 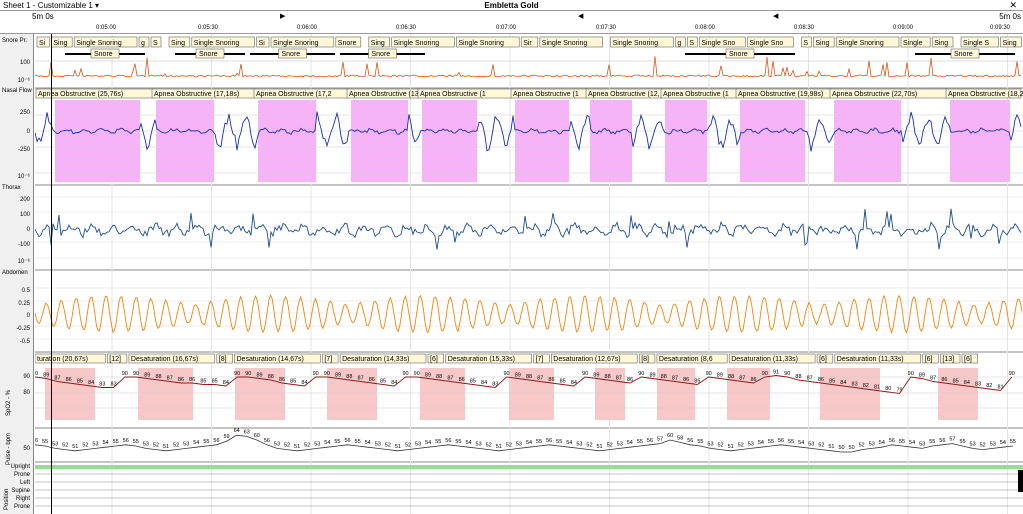 I want to click on apnea-event-label: Apnea Obstructive (19,98s), so click(x=783, y=93).